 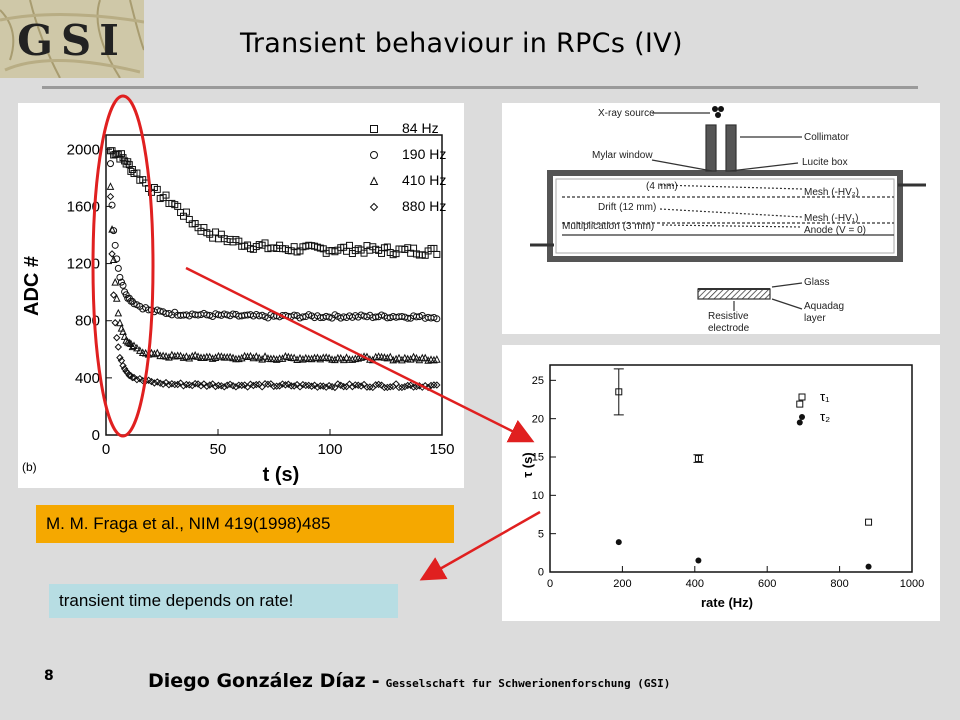 I want to click on radiation-icon, so click(x=718, y=112).